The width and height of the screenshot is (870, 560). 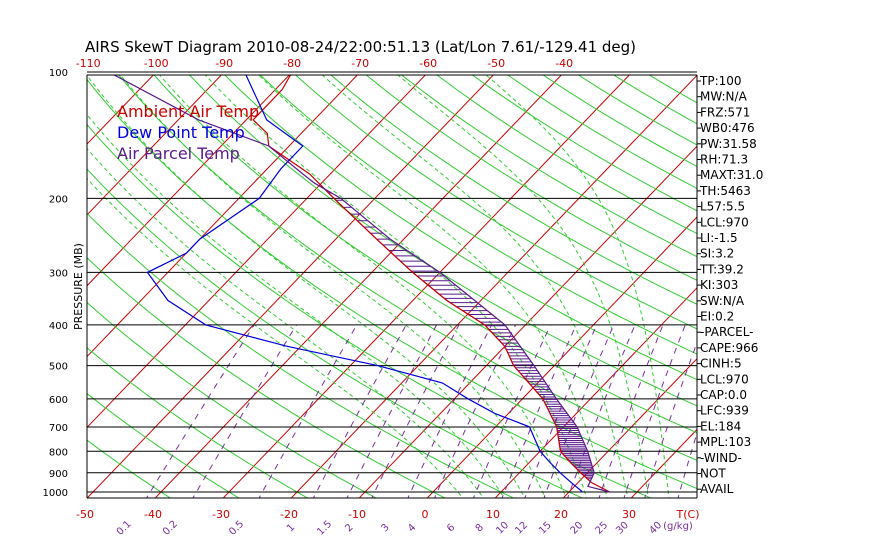 I want to click on mixing-ratio-label: 20, so click(x=577, y=528).